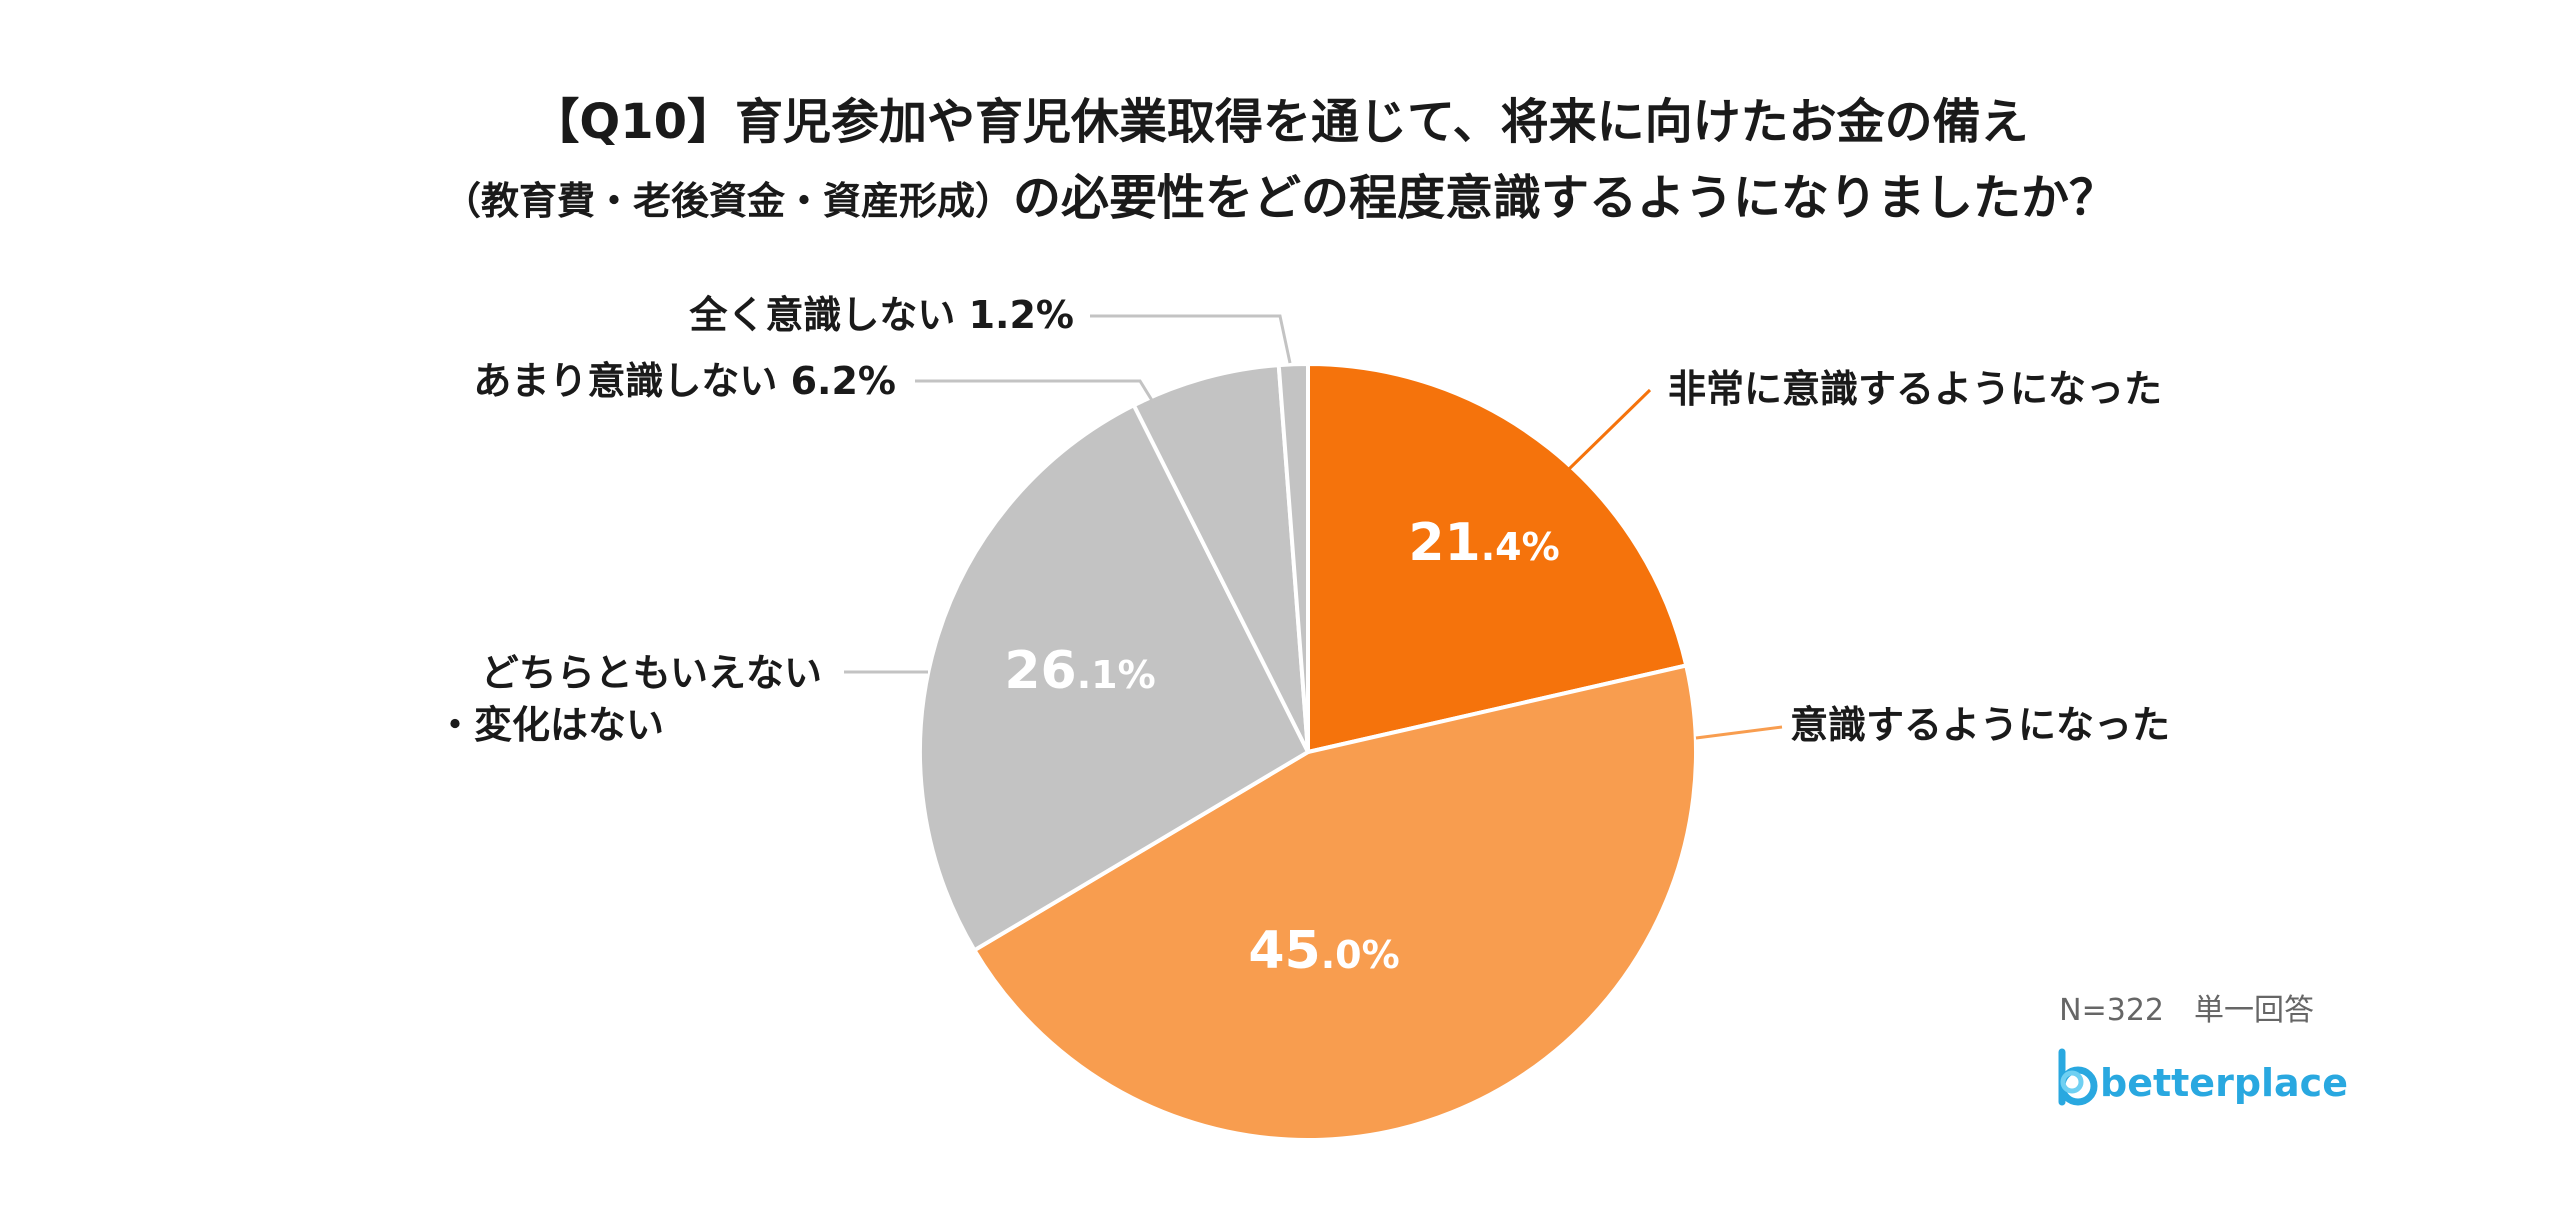 The image size is (2560, 1222). What do you see at coordinates (684, 381) in the screenshot?
I see `label-not-much: あまり意識しない 6.2%` at bounding box center [684, 381].